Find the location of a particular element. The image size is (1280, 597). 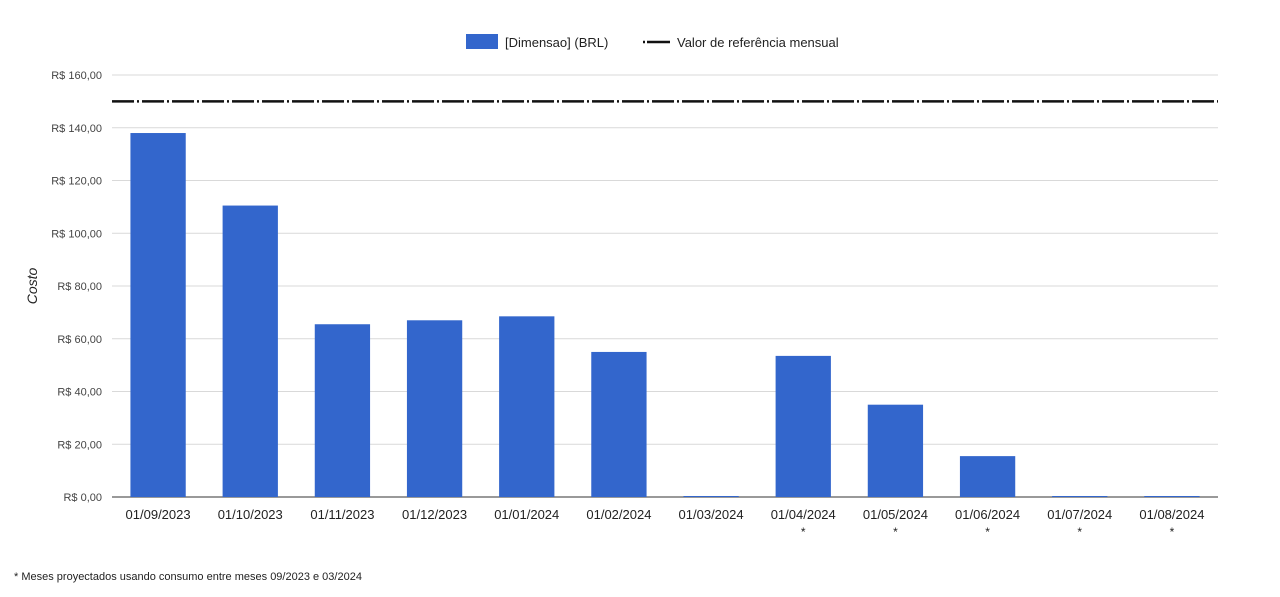

y-tick-label: R$ 140,00 is located at coordinates (76, 129).